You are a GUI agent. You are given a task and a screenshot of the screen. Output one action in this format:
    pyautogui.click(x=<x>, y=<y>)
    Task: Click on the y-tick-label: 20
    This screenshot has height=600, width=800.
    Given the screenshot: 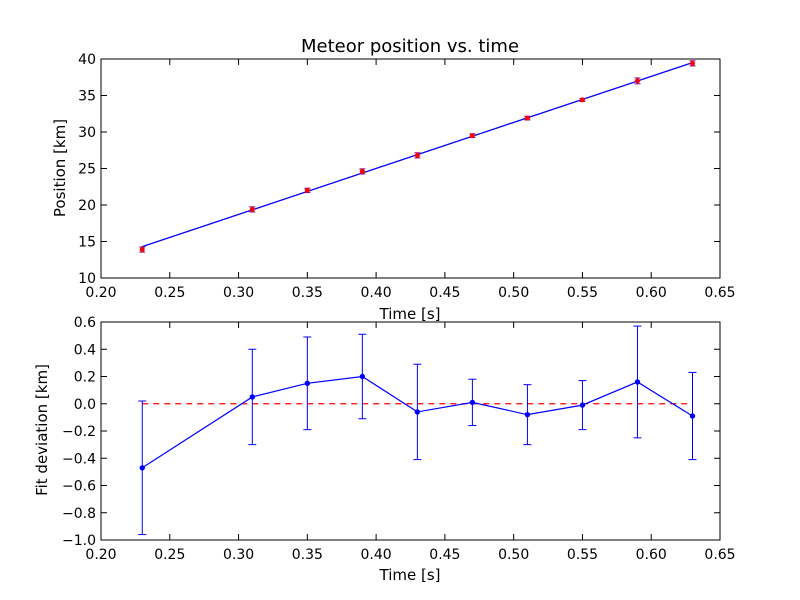 What is the action you would take?
    pyautogui.click(x=87, y=206)
    